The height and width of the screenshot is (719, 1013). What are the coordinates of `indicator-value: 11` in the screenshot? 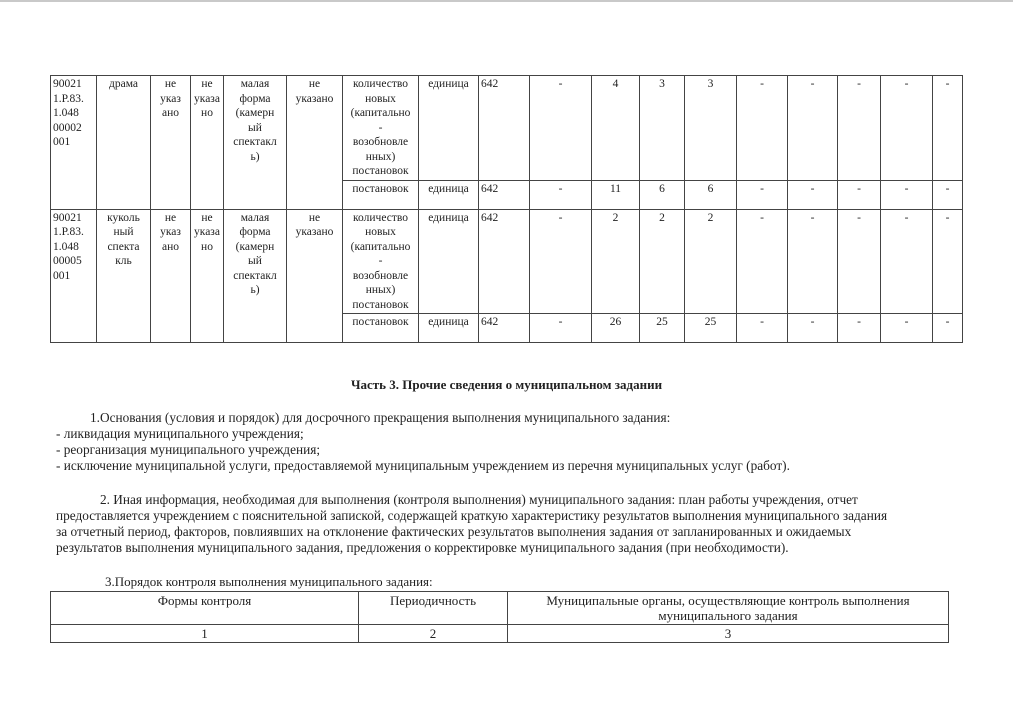 It's located at (615, 194).